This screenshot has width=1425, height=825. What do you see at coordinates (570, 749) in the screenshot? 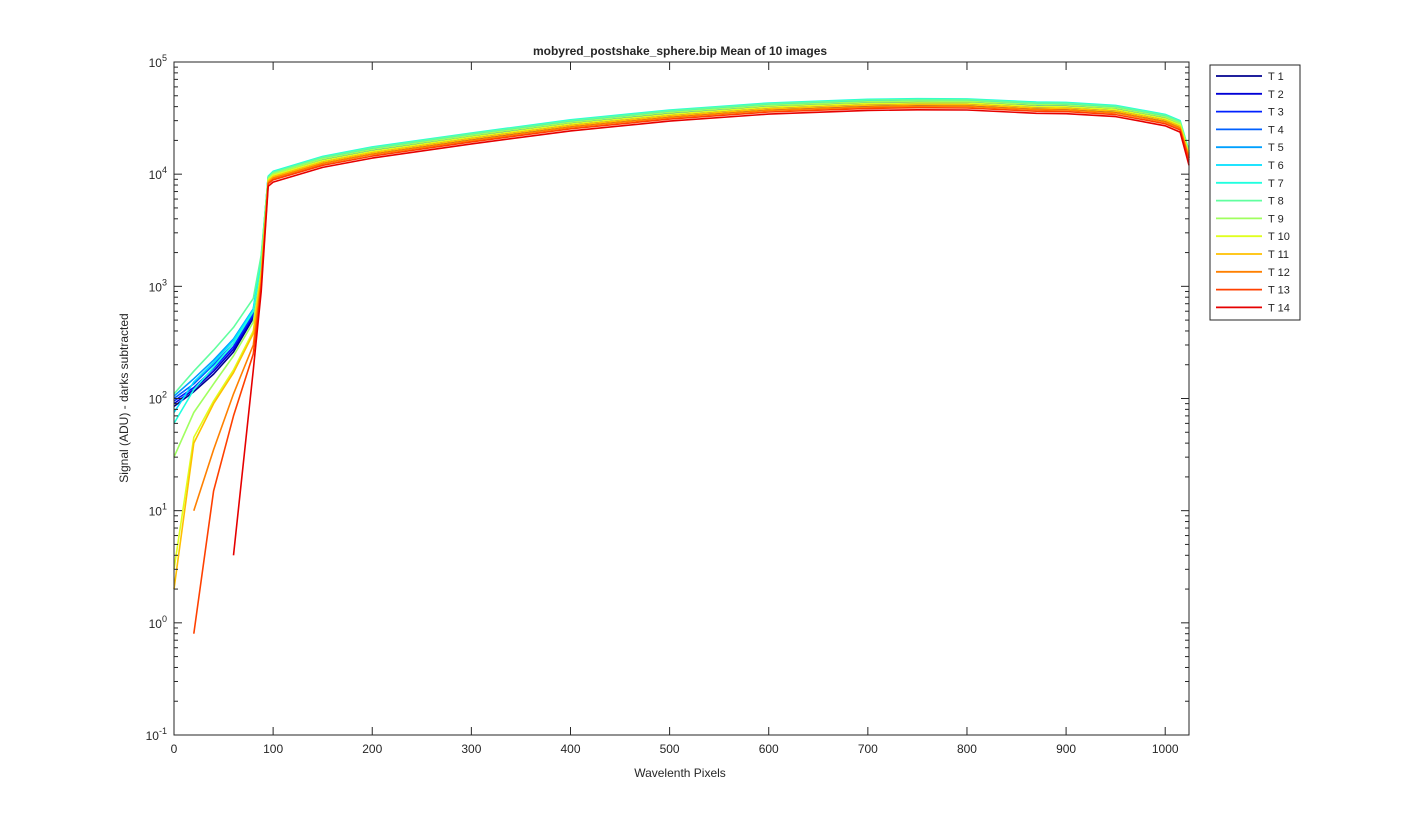
I see `x-tick-label: 400` at bounding box center [570, 749].